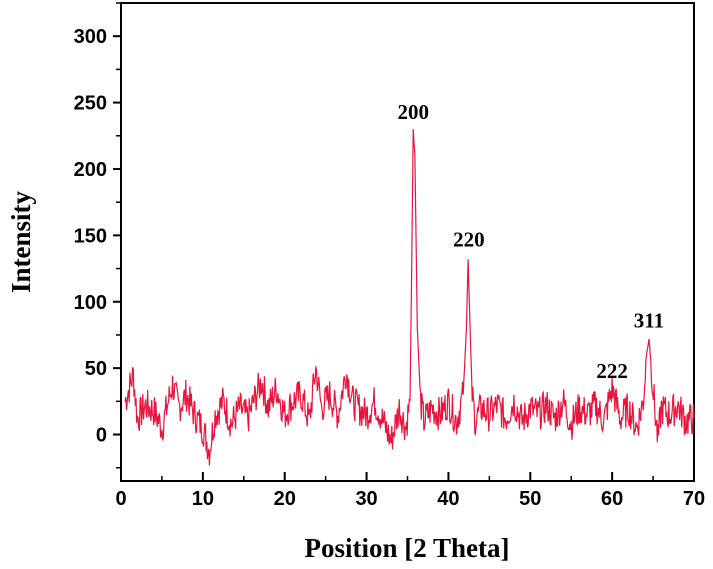 The image size is (713, 569). Describe the element at coordinates (101, 436) in the screenshot. I see `y-tick-label: 0` at that location.